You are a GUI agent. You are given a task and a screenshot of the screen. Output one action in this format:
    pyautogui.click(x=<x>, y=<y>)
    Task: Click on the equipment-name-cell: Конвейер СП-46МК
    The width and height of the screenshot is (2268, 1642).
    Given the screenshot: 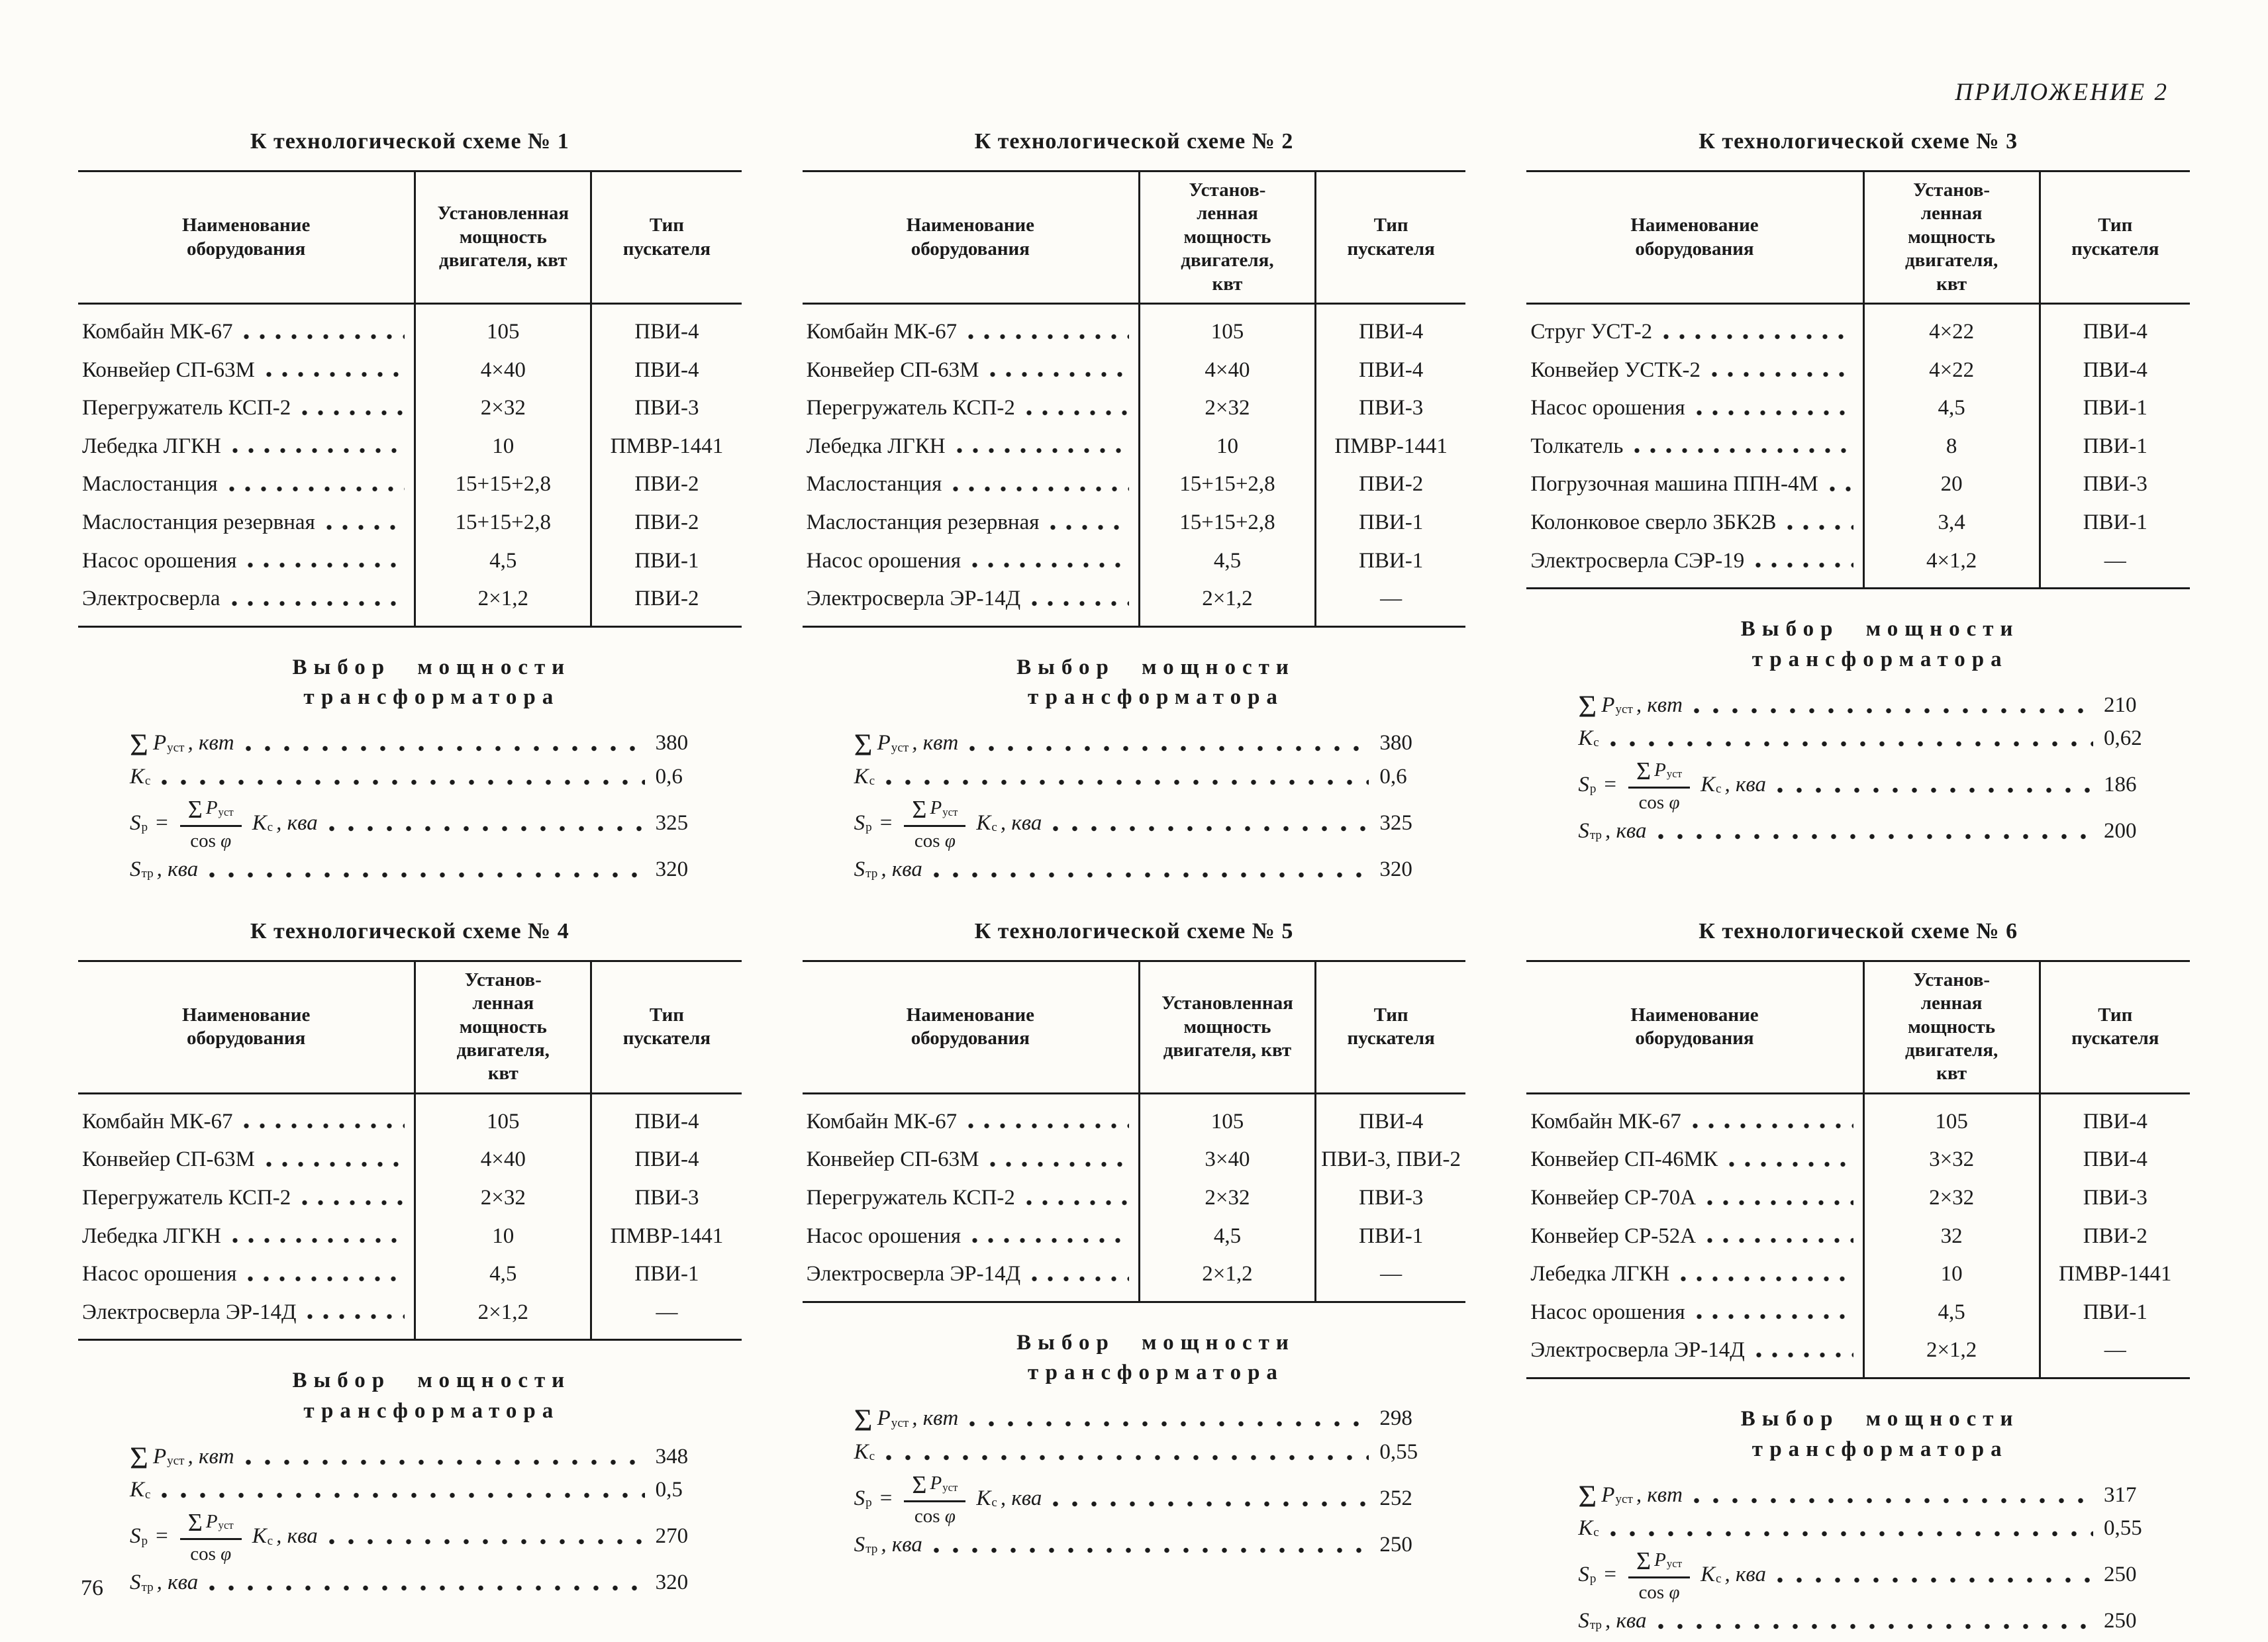 What is the action you would take?
    pyautogui.click(x=1695, y=1160)
    